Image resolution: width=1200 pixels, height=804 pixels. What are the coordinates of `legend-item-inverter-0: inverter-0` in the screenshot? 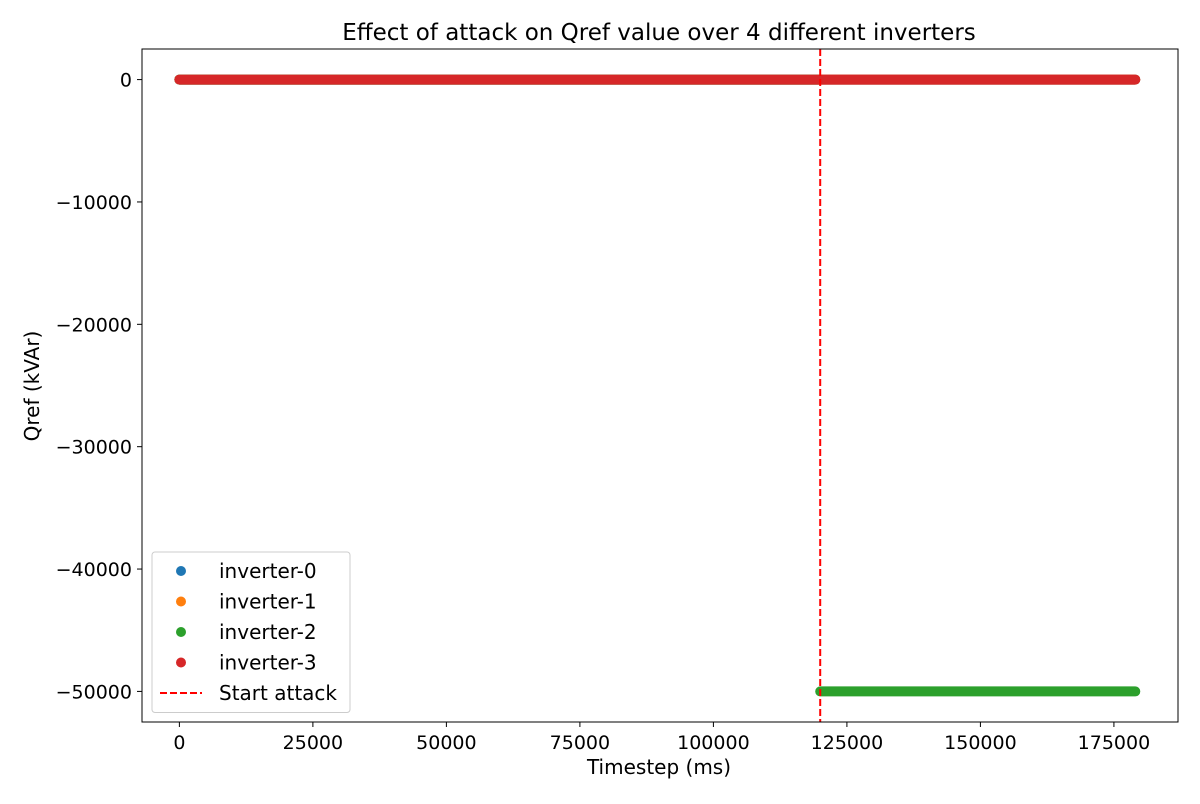 It's located at (246, 571).